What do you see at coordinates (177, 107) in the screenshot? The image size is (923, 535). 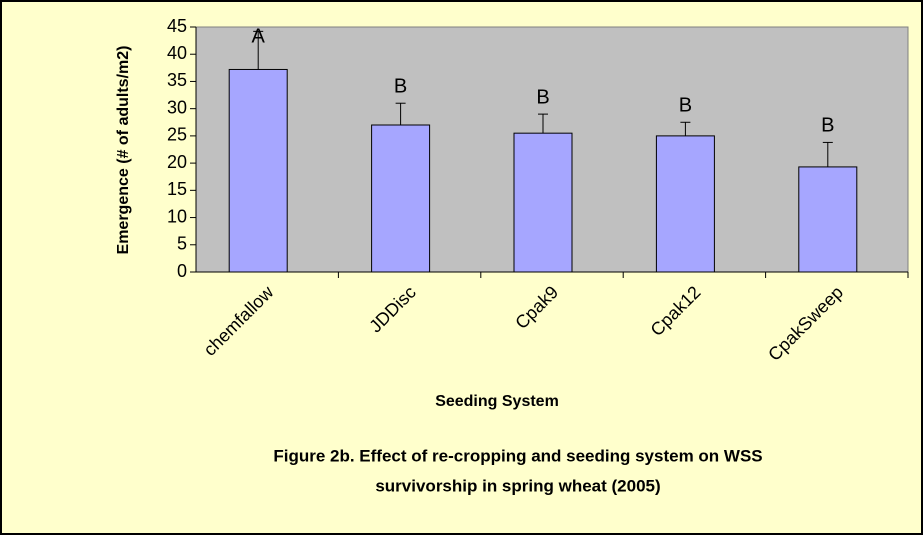 I see `y-tick-label: 30` at bounding box center [177, 107].